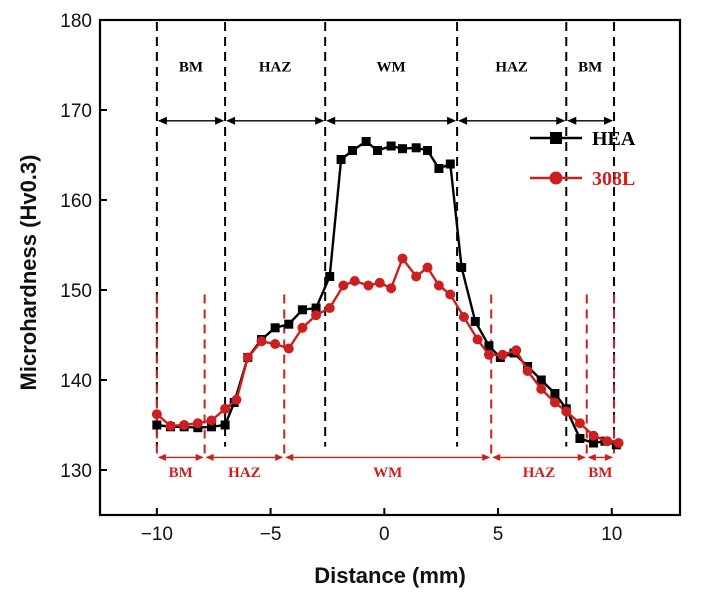  What do you see at coordinates (611, 534) in the screenshot?
I see `x-tick-label: 10` at bounding box center [611, 534].